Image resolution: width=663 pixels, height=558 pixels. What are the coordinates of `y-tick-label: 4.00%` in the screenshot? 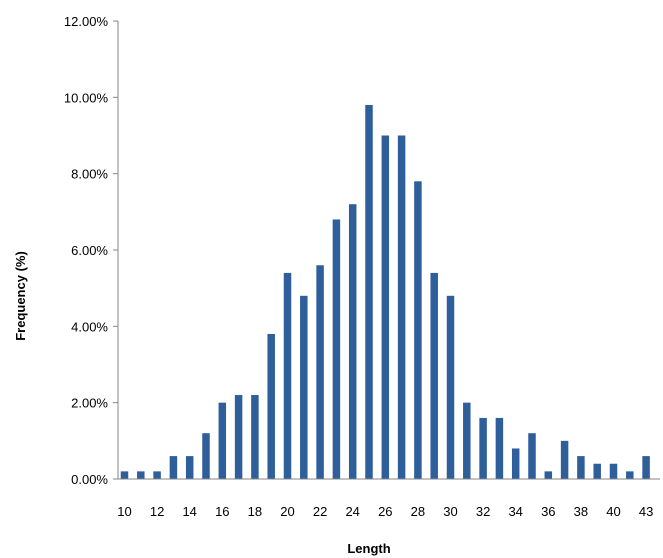 It's located at (89, 326).